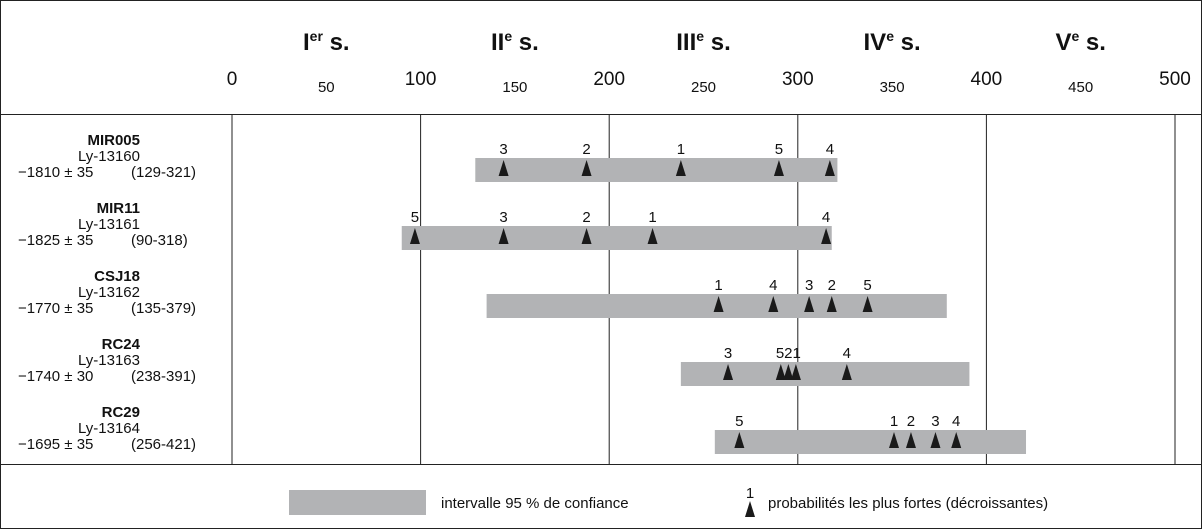 The width and height of the screenshot is (1202, 529). I want to click on sample-cal-range: (135-379), so click(163, 308).